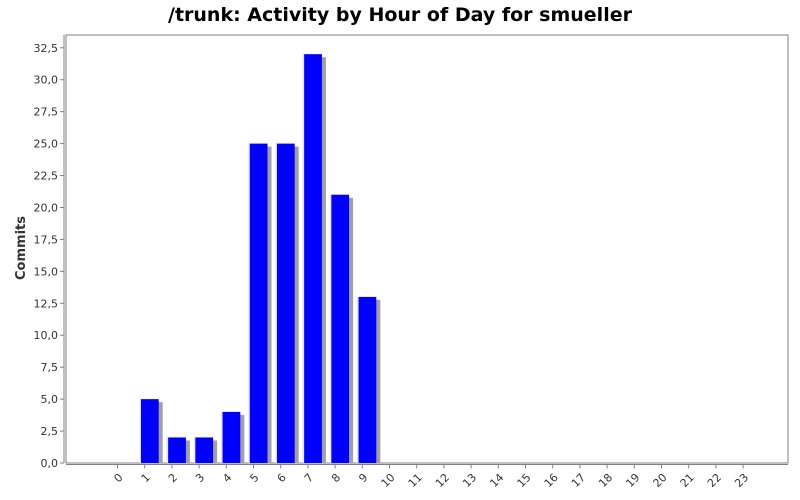  Describe the element at coordinates (496, 480) in the screenshot. I see `x-tick-label: 14` at that location.